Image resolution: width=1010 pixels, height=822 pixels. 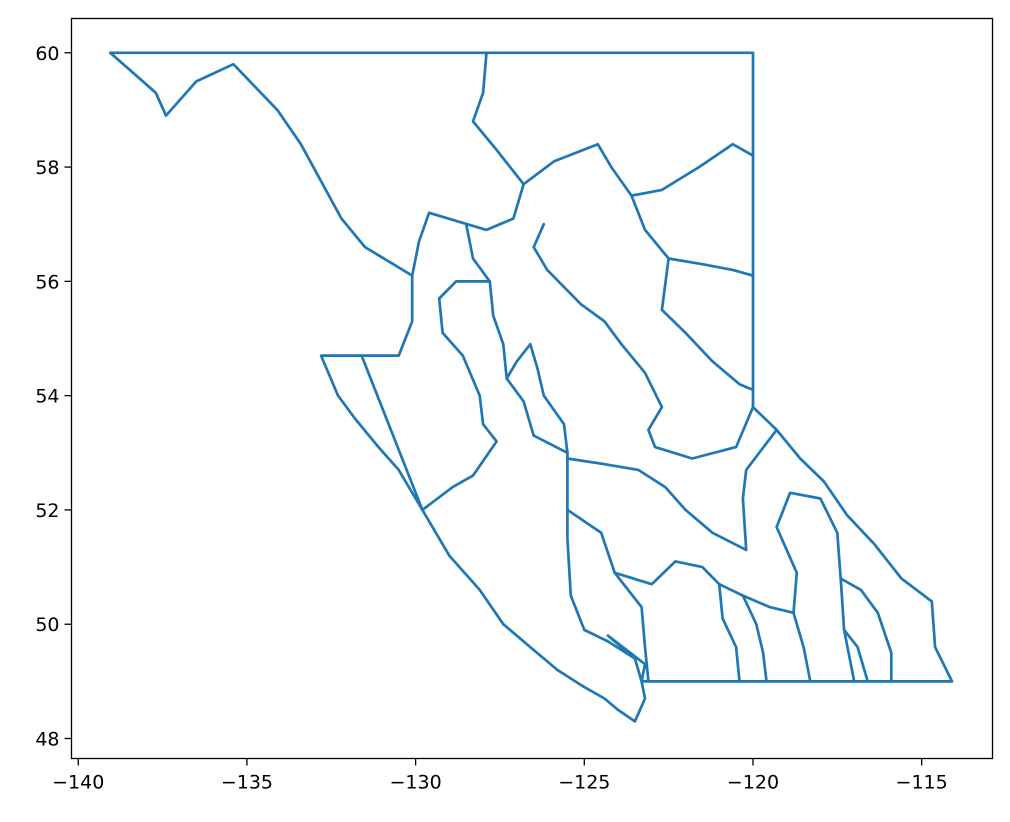 I want to click on boundary-east-kootenay, so click(x=856, y=655).